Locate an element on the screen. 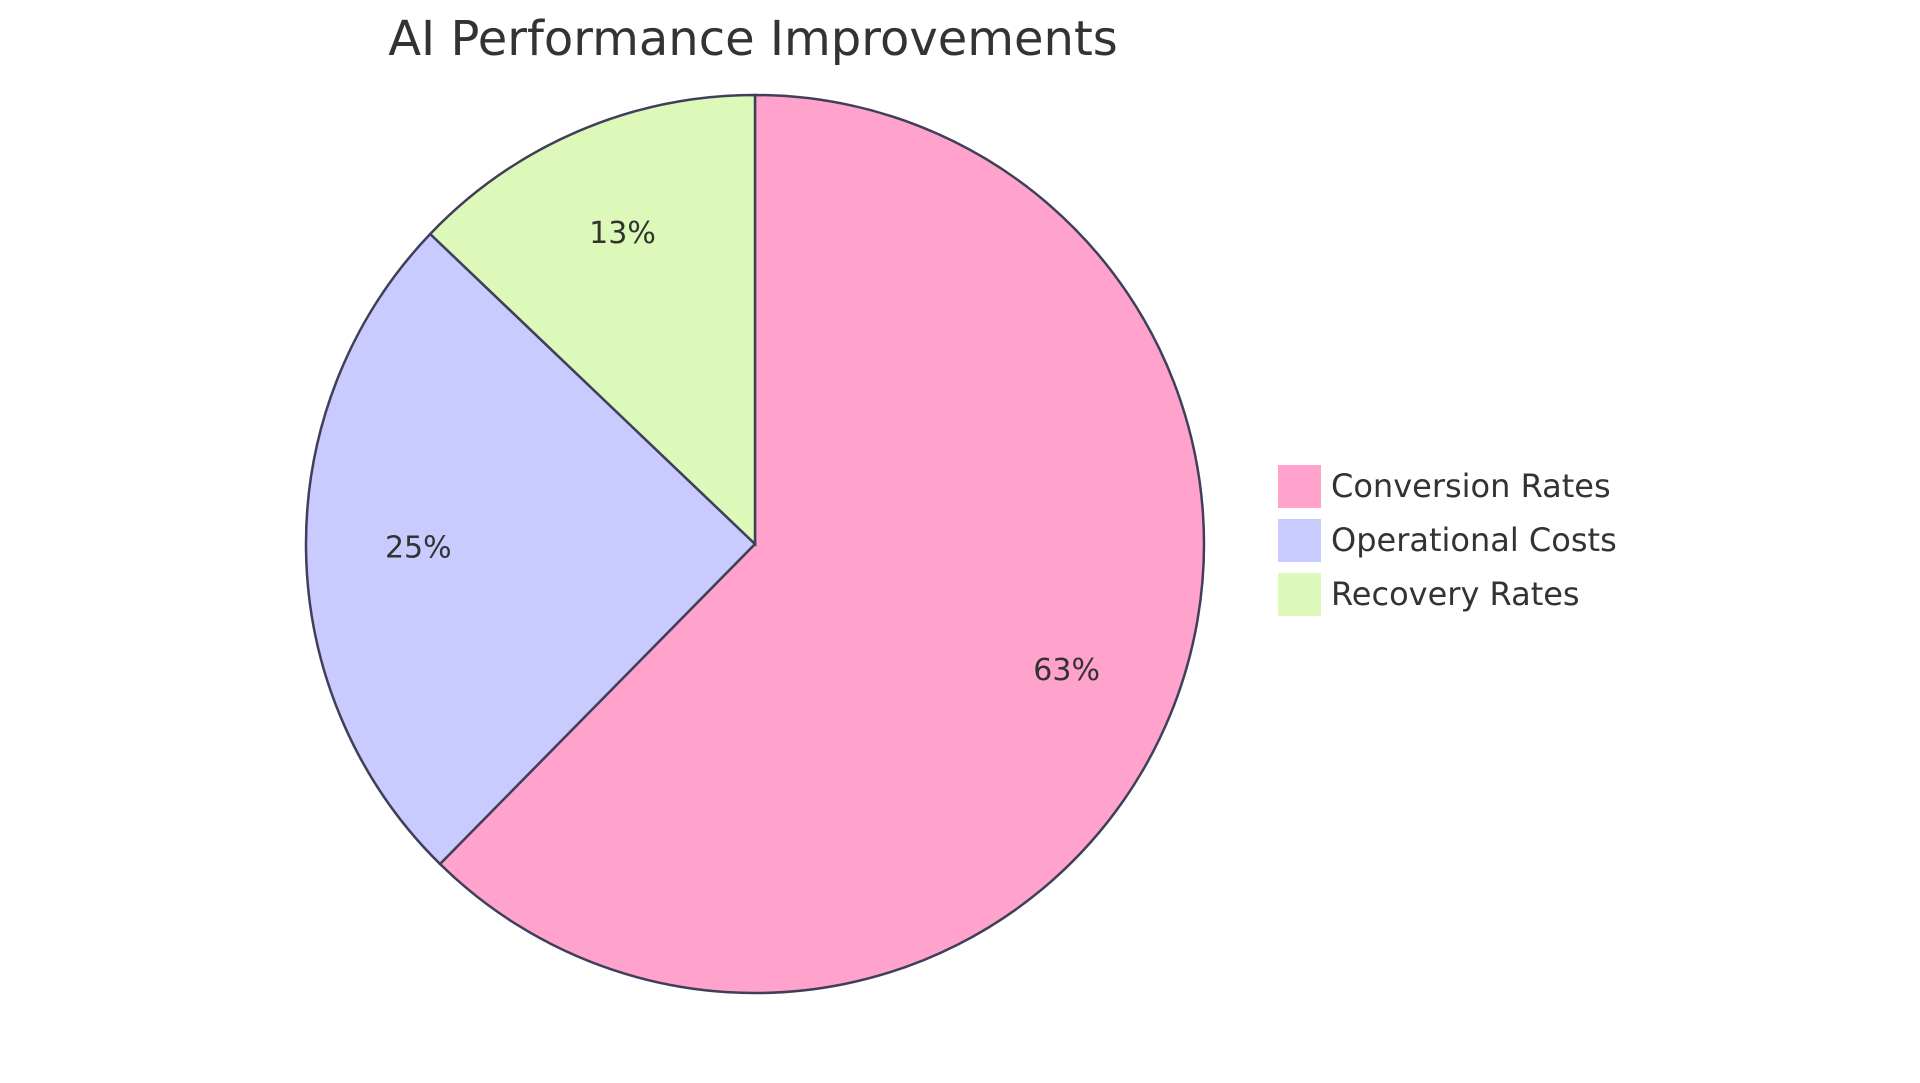  slice-label: 63% is located at coordinates (1066, 670).